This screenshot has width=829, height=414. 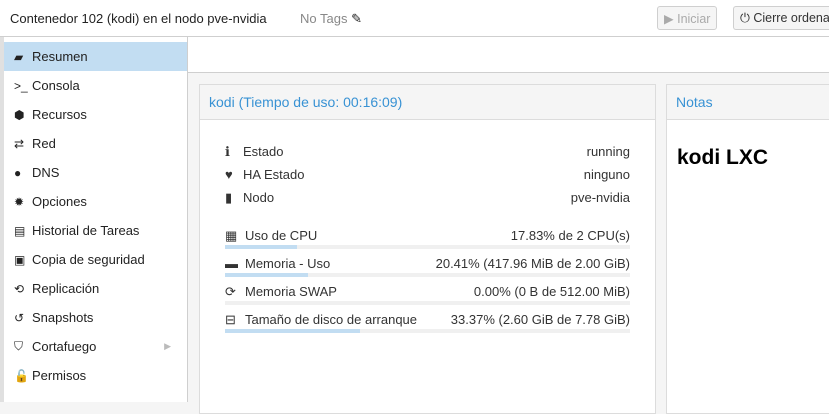 I want to click on notes-content: kodi LXC, so click(x=723, y=157).